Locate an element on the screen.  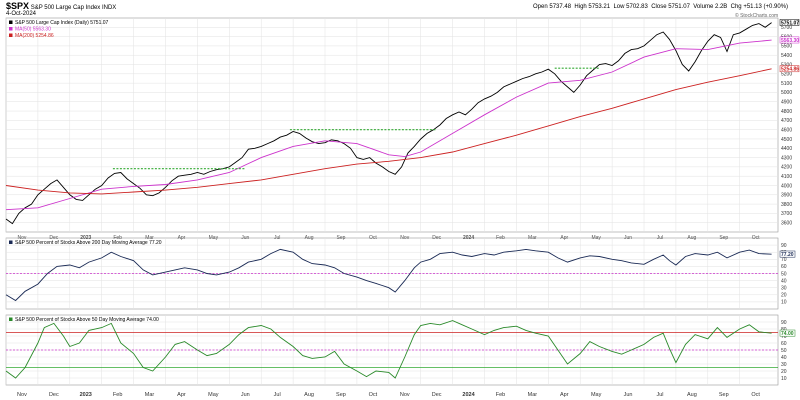
y-tick-label: 4400 is located at coordinates (786, 149).